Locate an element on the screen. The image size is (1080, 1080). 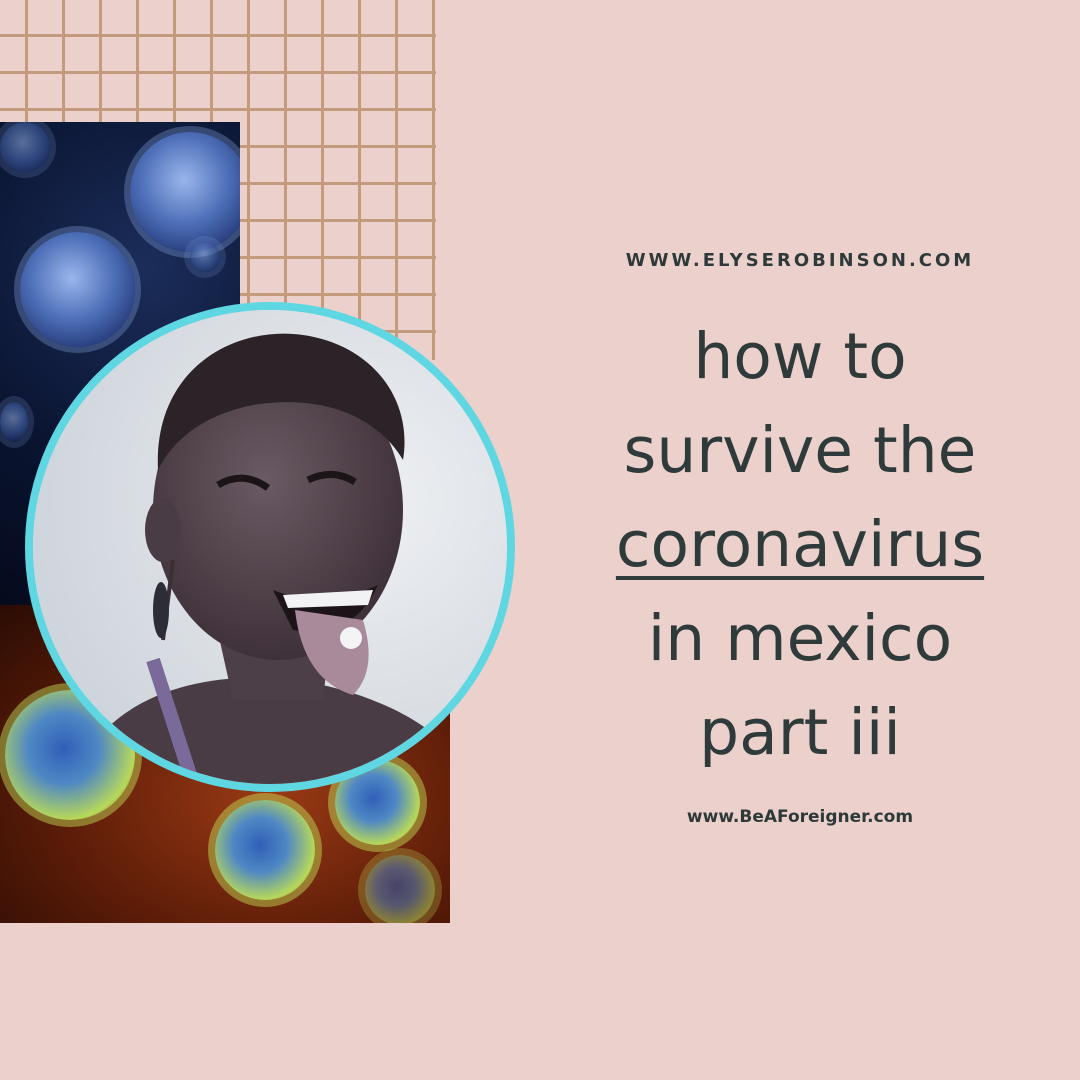
headline-line-4: in mexico is located at coordinates (800, 638).